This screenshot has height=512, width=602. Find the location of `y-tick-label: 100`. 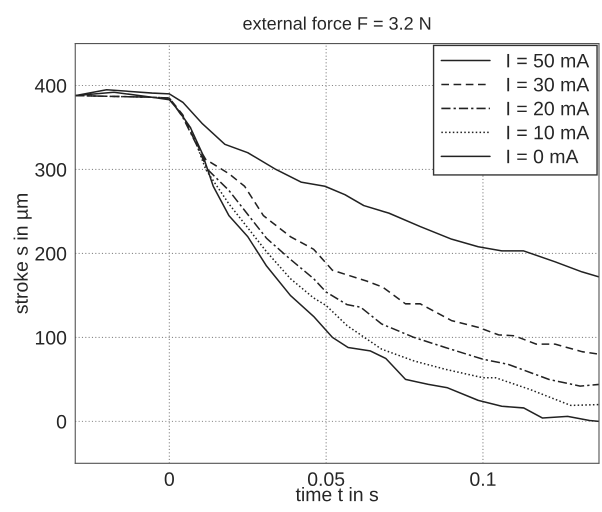

y-tick-label: 100 is located at coordinates (51, 337).